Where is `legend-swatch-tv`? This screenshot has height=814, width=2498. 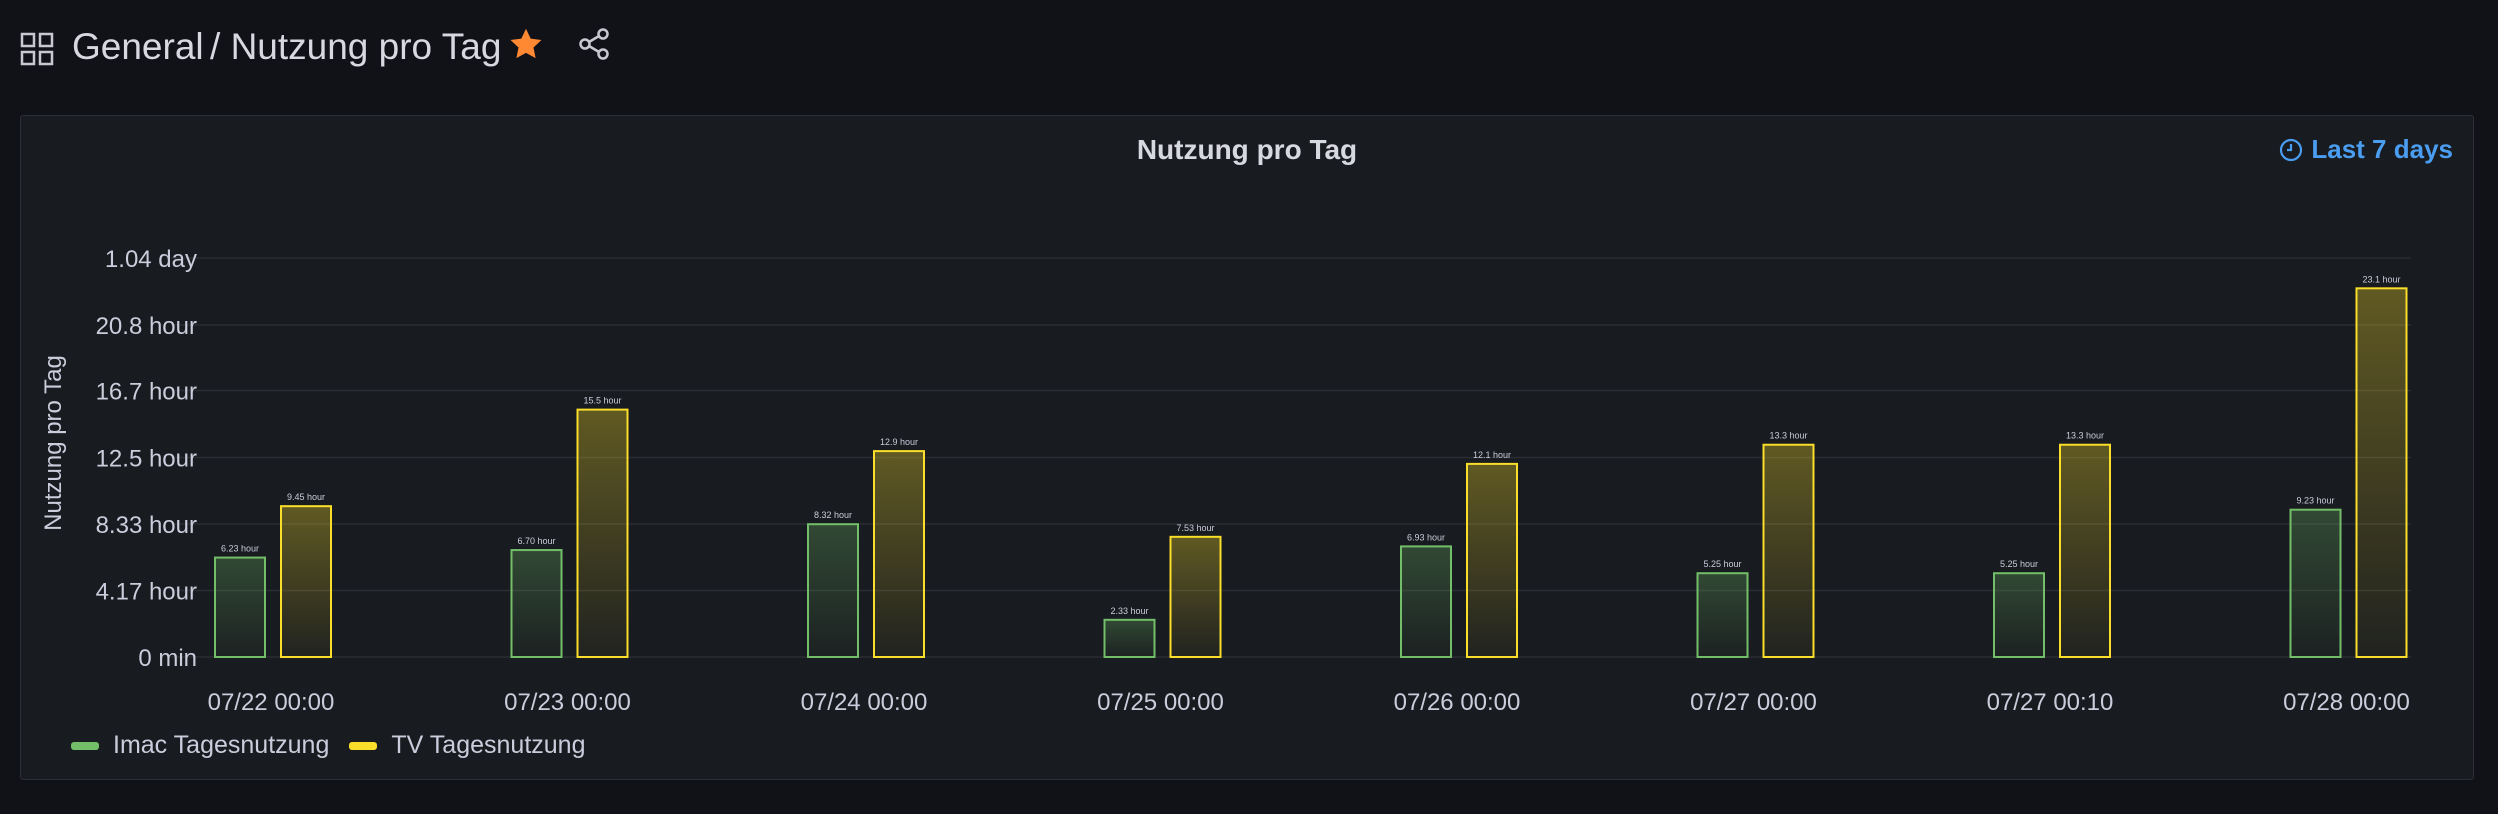
legend-swatch-tv is located at coordinates (363, 745).